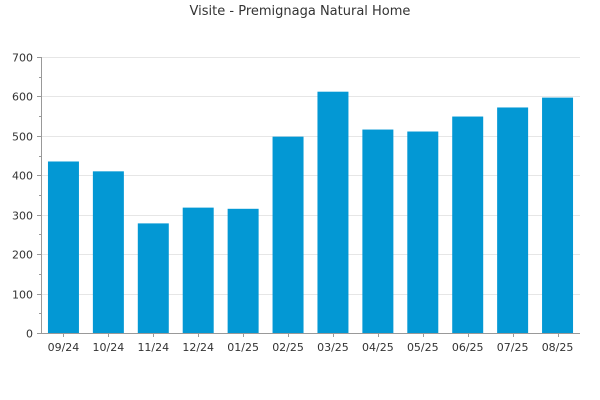  Describe the element at coordinates (423, 347) in the screenshot. I see `x-tick-label: 05/25` at that location.